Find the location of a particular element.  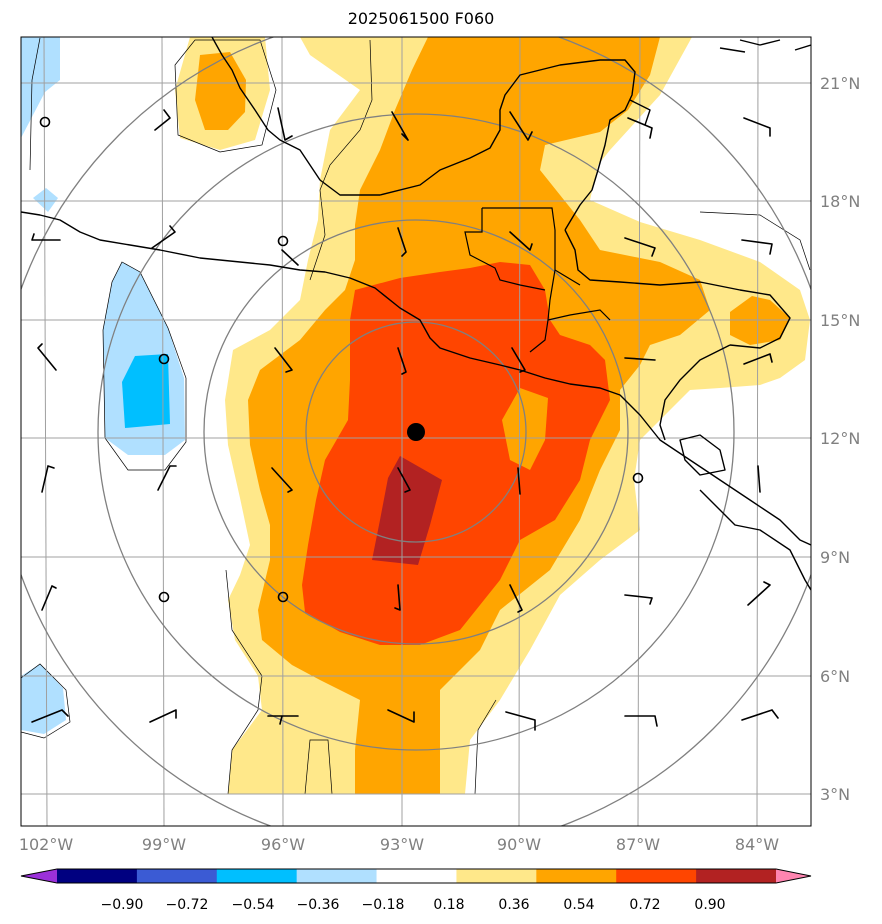

lon-label: 93°W is located at coordinates (402, 844).